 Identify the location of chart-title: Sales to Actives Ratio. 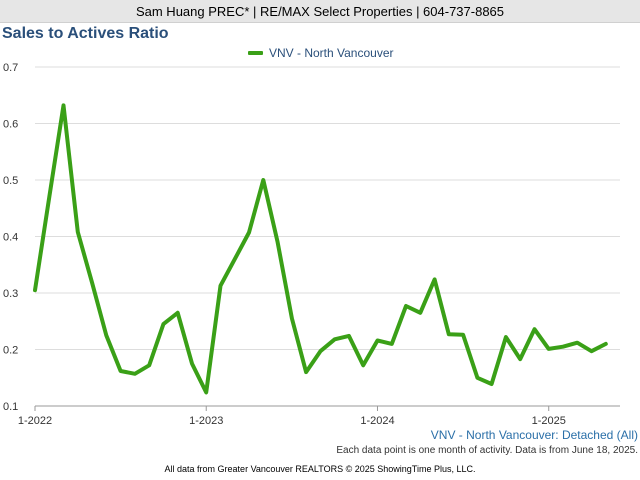
(85, 33).